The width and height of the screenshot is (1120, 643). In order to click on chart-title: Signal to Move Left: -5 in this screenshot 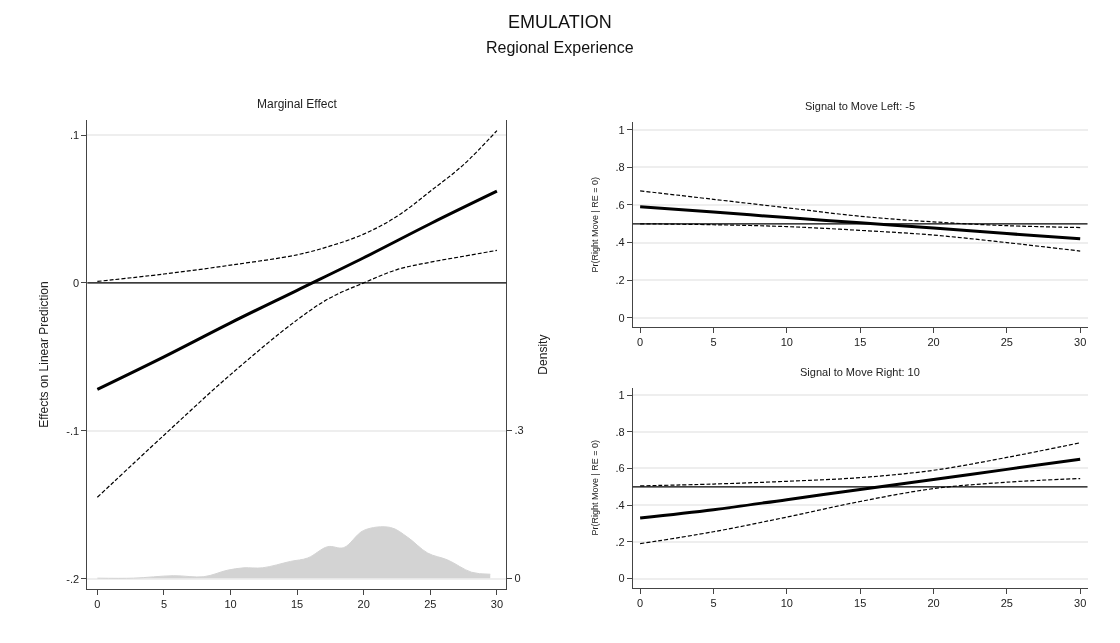, I will do `click(860, 106)`.